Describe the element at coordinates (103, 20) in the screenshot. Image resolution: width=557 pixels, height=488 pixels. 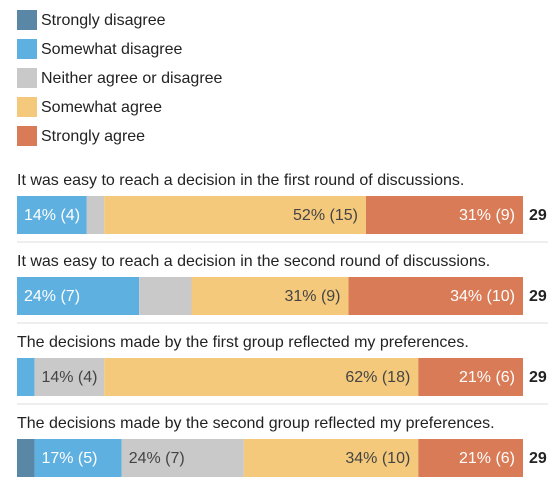
I see `legend-label: Strongly disagree` at that location.